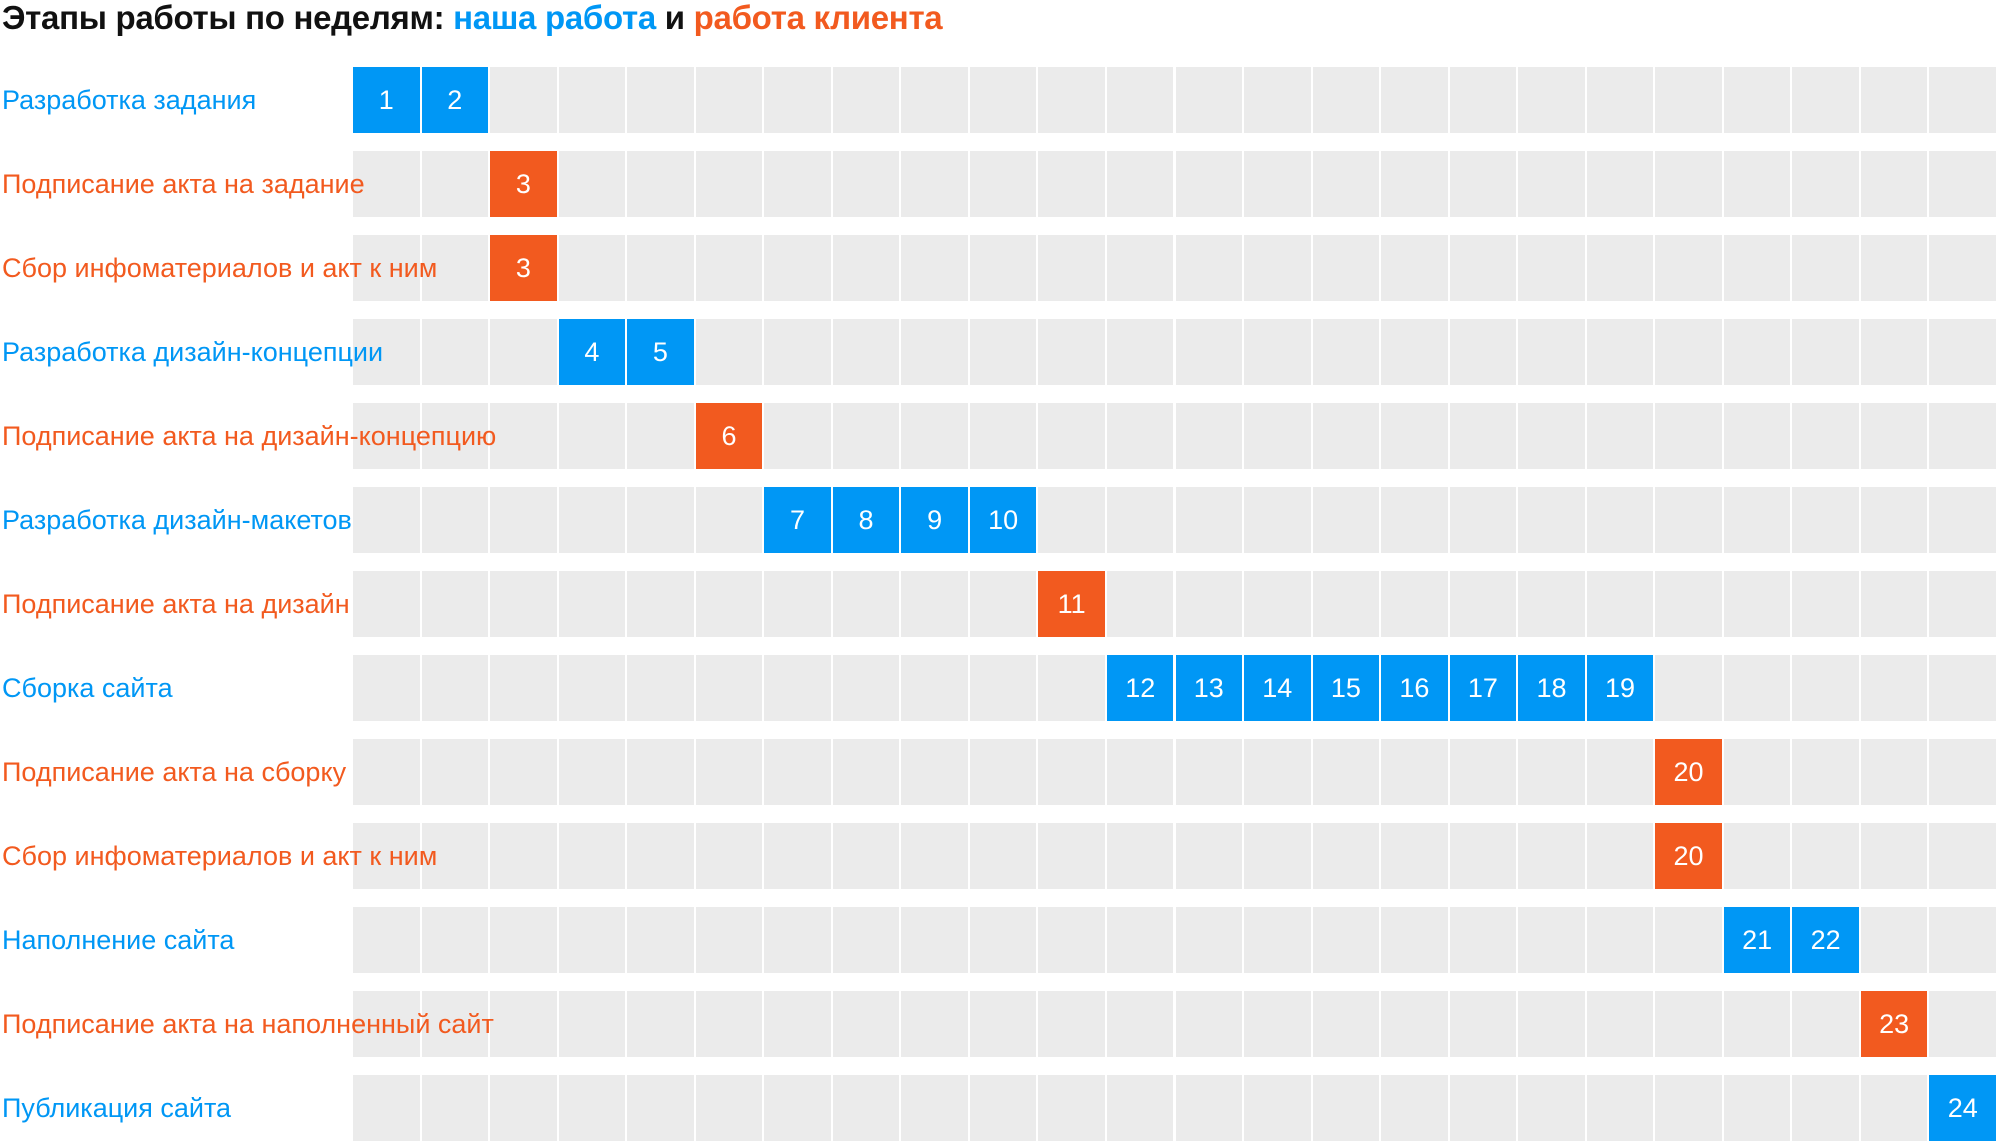  What do you see at coordinates (660, 352) in the screenshot?
I see `week-bar: 5` at bounding box center [660, 352].